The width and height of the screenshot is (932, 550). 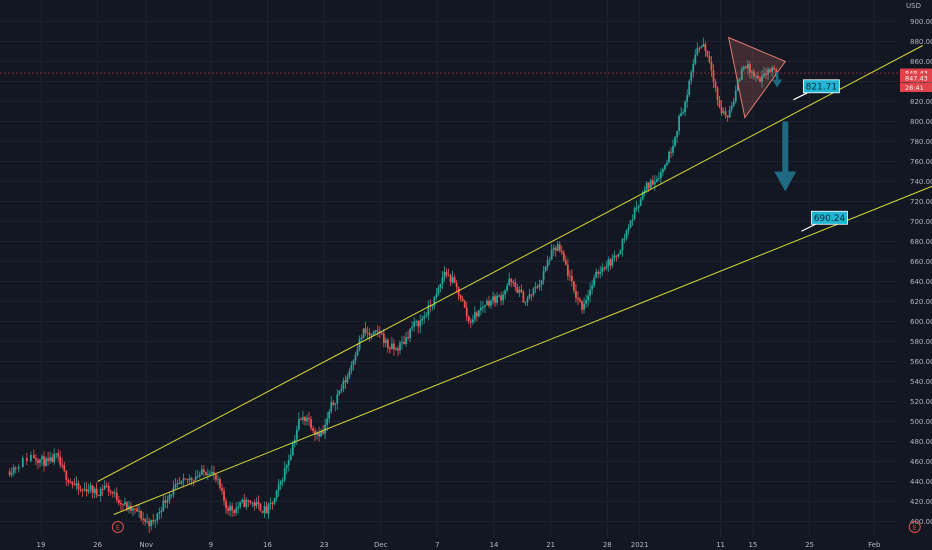 What do you see at coordinates (785, 156) in the screenshot?
I see `large-down-arrow` at bounding box center [785, 156].